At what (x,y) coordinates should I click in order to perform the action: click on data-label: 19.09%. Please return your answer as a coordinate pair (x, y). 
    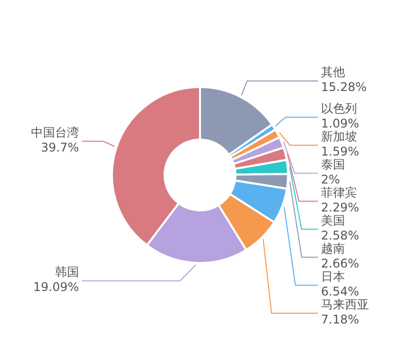
    Looking at the image, I should click on (56, 287).